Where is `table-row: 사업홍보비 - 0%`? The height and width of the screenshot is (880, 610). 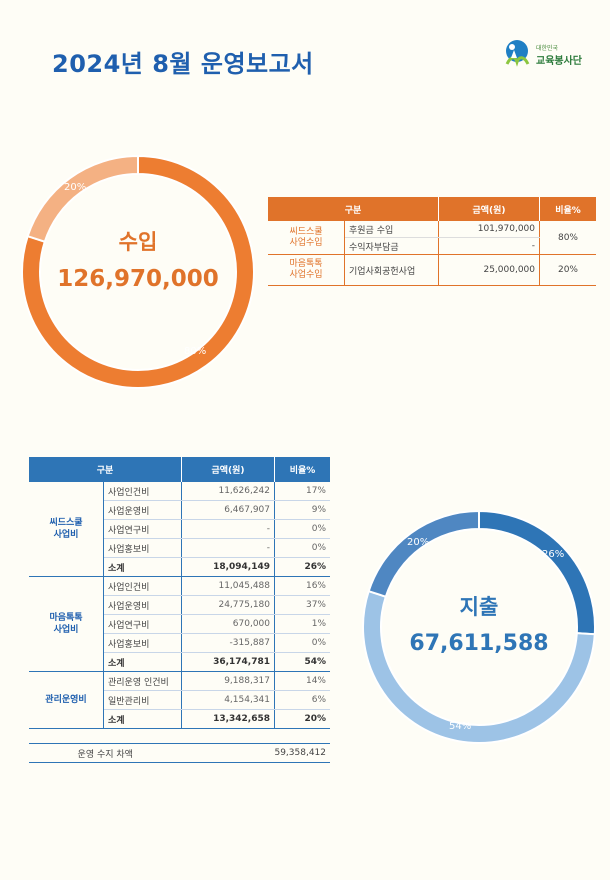 table-row: 사업홍보비 - 0% is located at coordinates (179, 548).